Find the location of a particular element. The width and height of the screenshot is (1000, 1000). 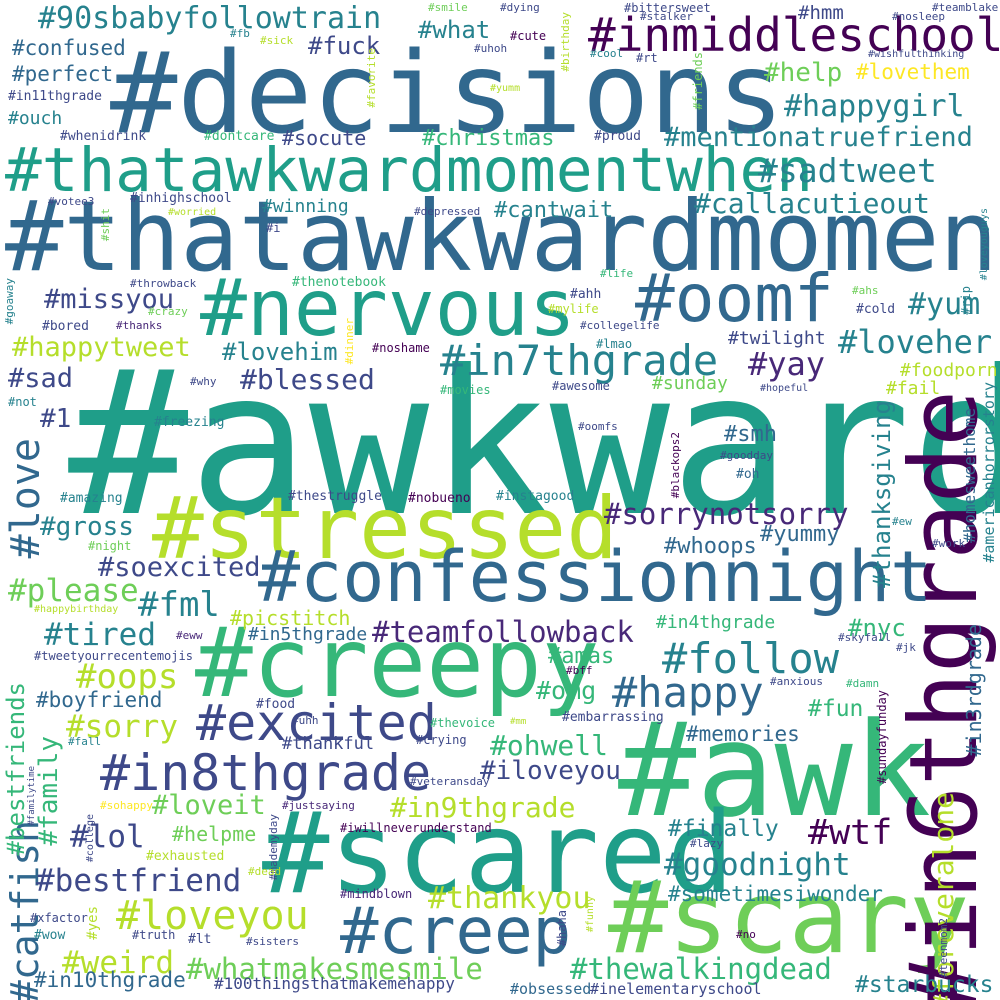

word-creepy: #creepy is located at coordinates (397, 663).